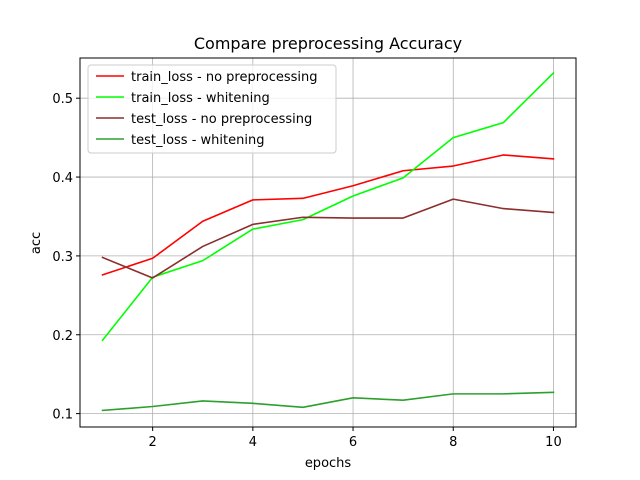  I want to click on y-tick-label: 0.3, so click(62, 257).